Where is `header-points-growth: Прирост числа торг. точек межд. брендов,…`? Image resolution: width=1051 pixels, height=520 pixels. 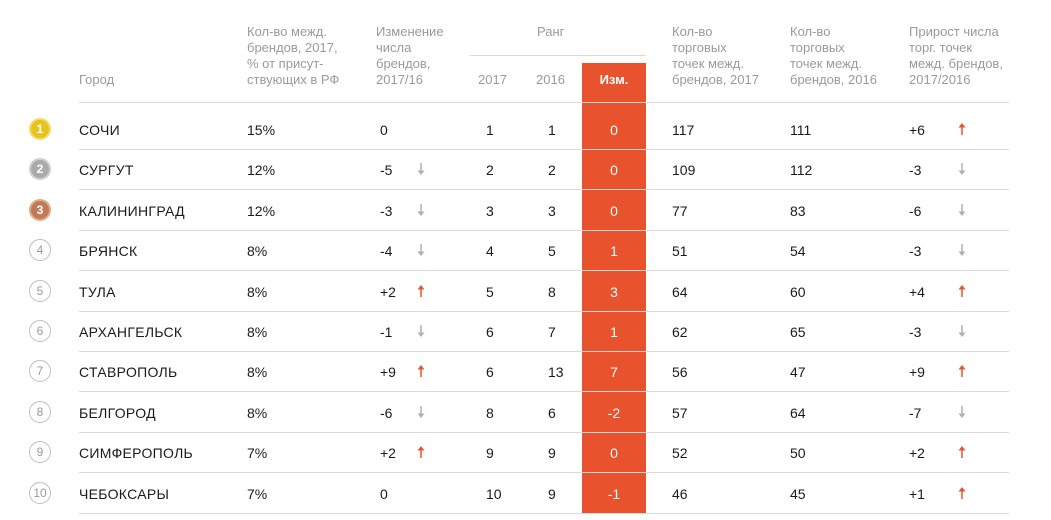 header-points-growth: Прирост числа торг. точек межд. брендов,… is located at coordinates (956, 55).